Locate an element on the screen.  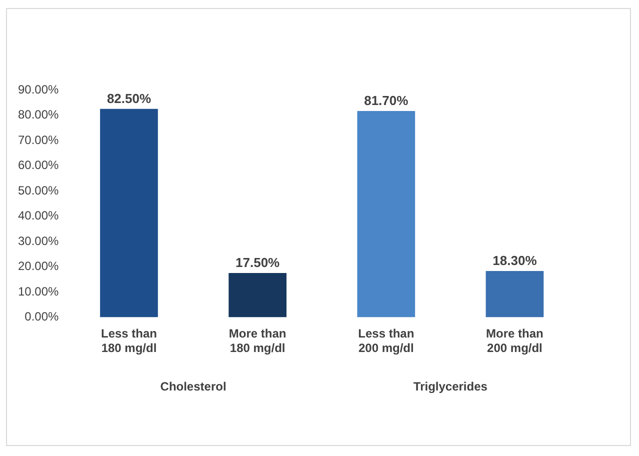
y-tick-label: 80.00% is located at coordinates (39, 115).